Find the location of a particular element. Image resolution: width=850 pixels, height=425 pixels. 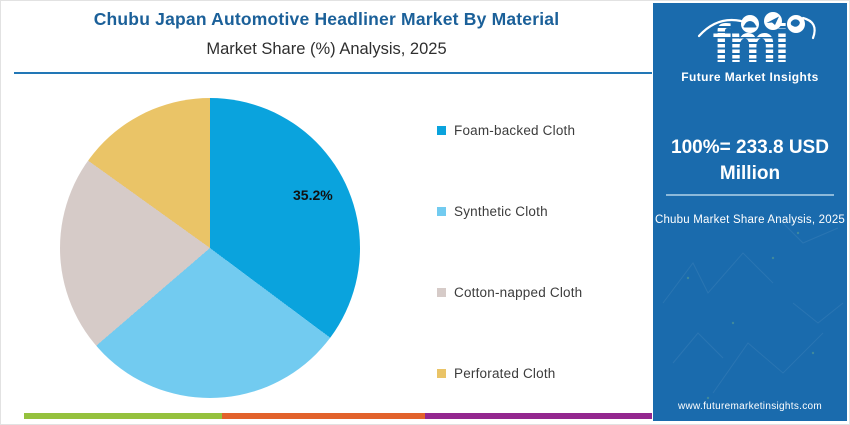

legend-item: Perforated Cloth is located at coordinates (496, 373).